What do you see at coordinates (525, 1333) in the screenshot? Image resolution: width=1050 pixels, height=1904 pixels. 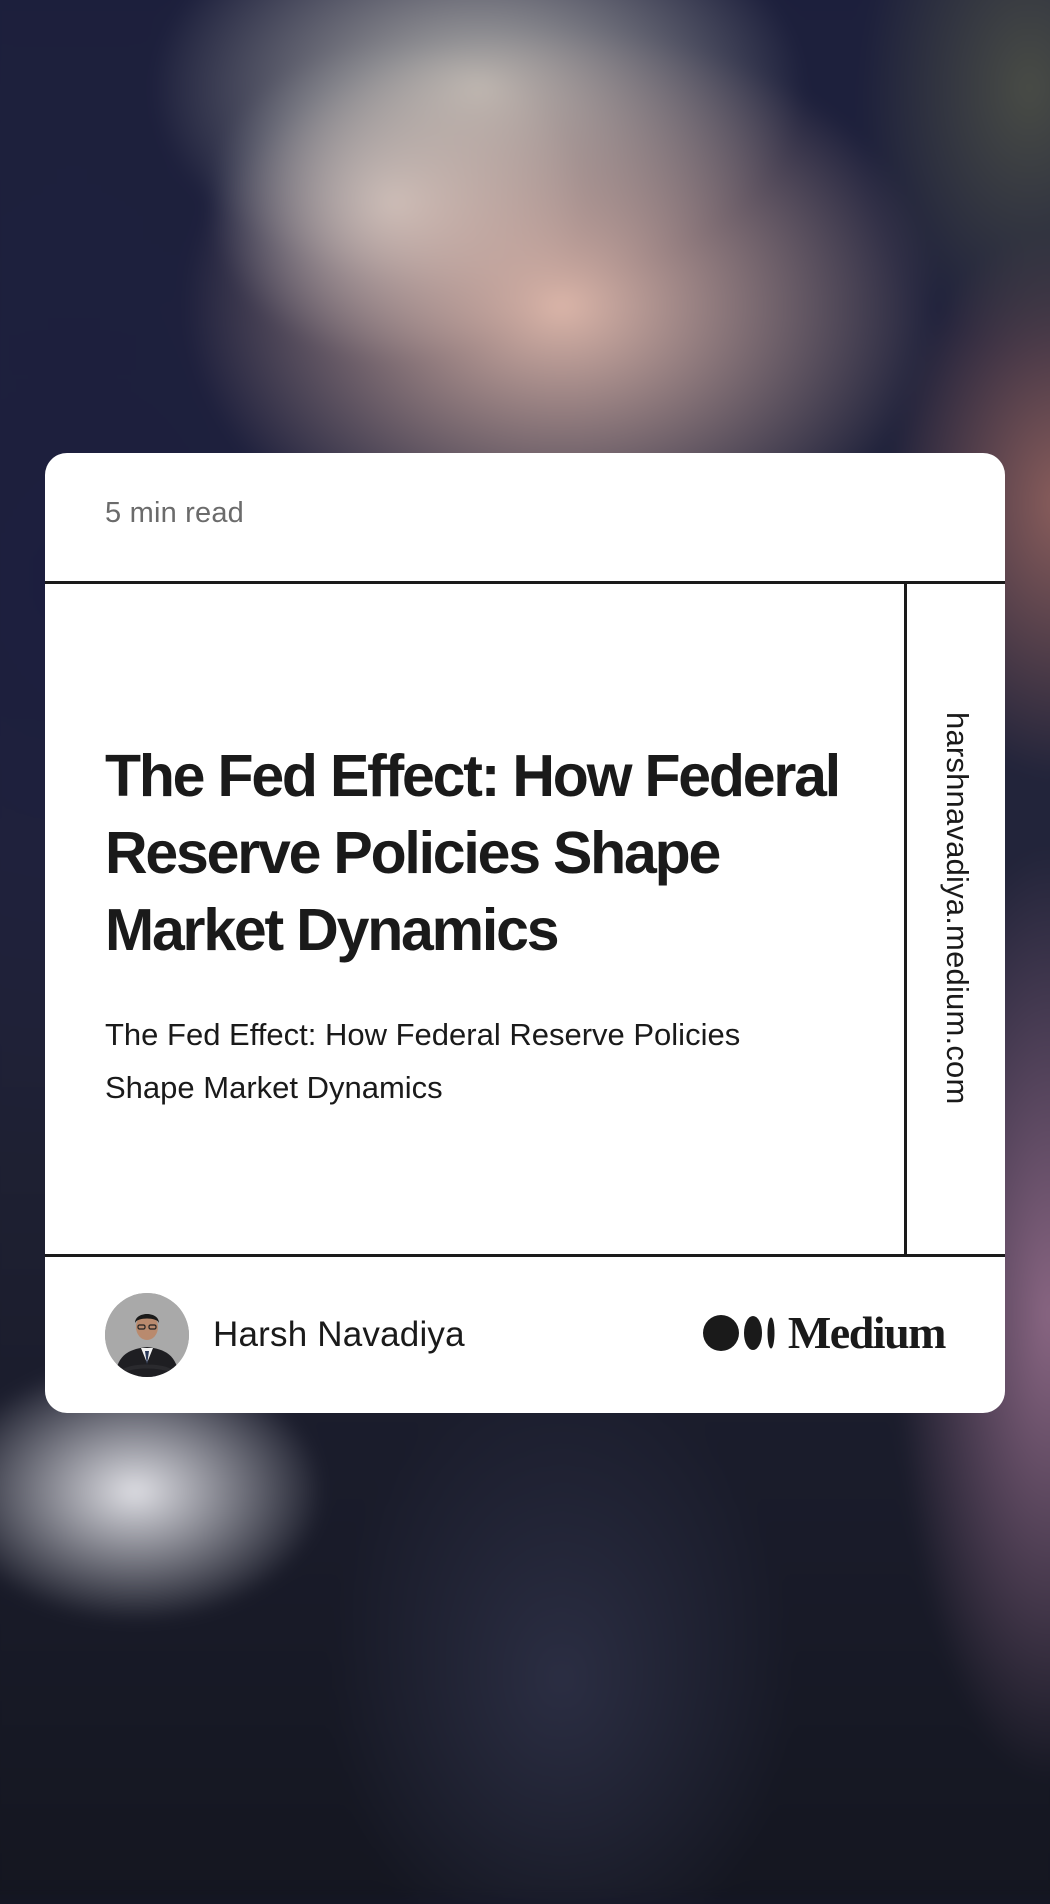 I see `card-footer: Harsh Navadiya Medium` at bounding box center [525, 1333].